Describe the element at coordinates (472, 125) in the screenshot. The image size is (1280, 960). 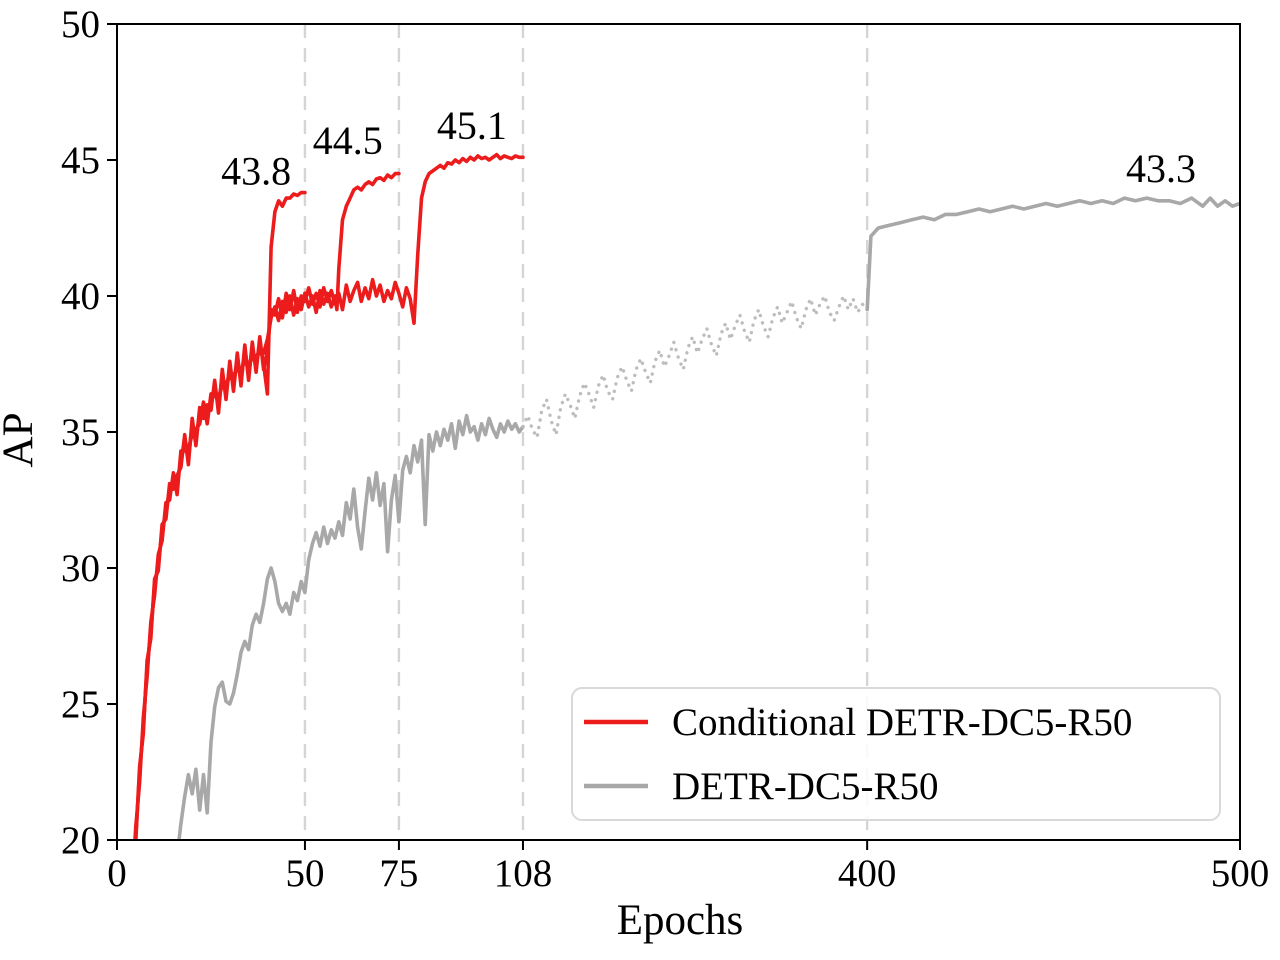
I see `annotation-45.1: 45.1` at that location.